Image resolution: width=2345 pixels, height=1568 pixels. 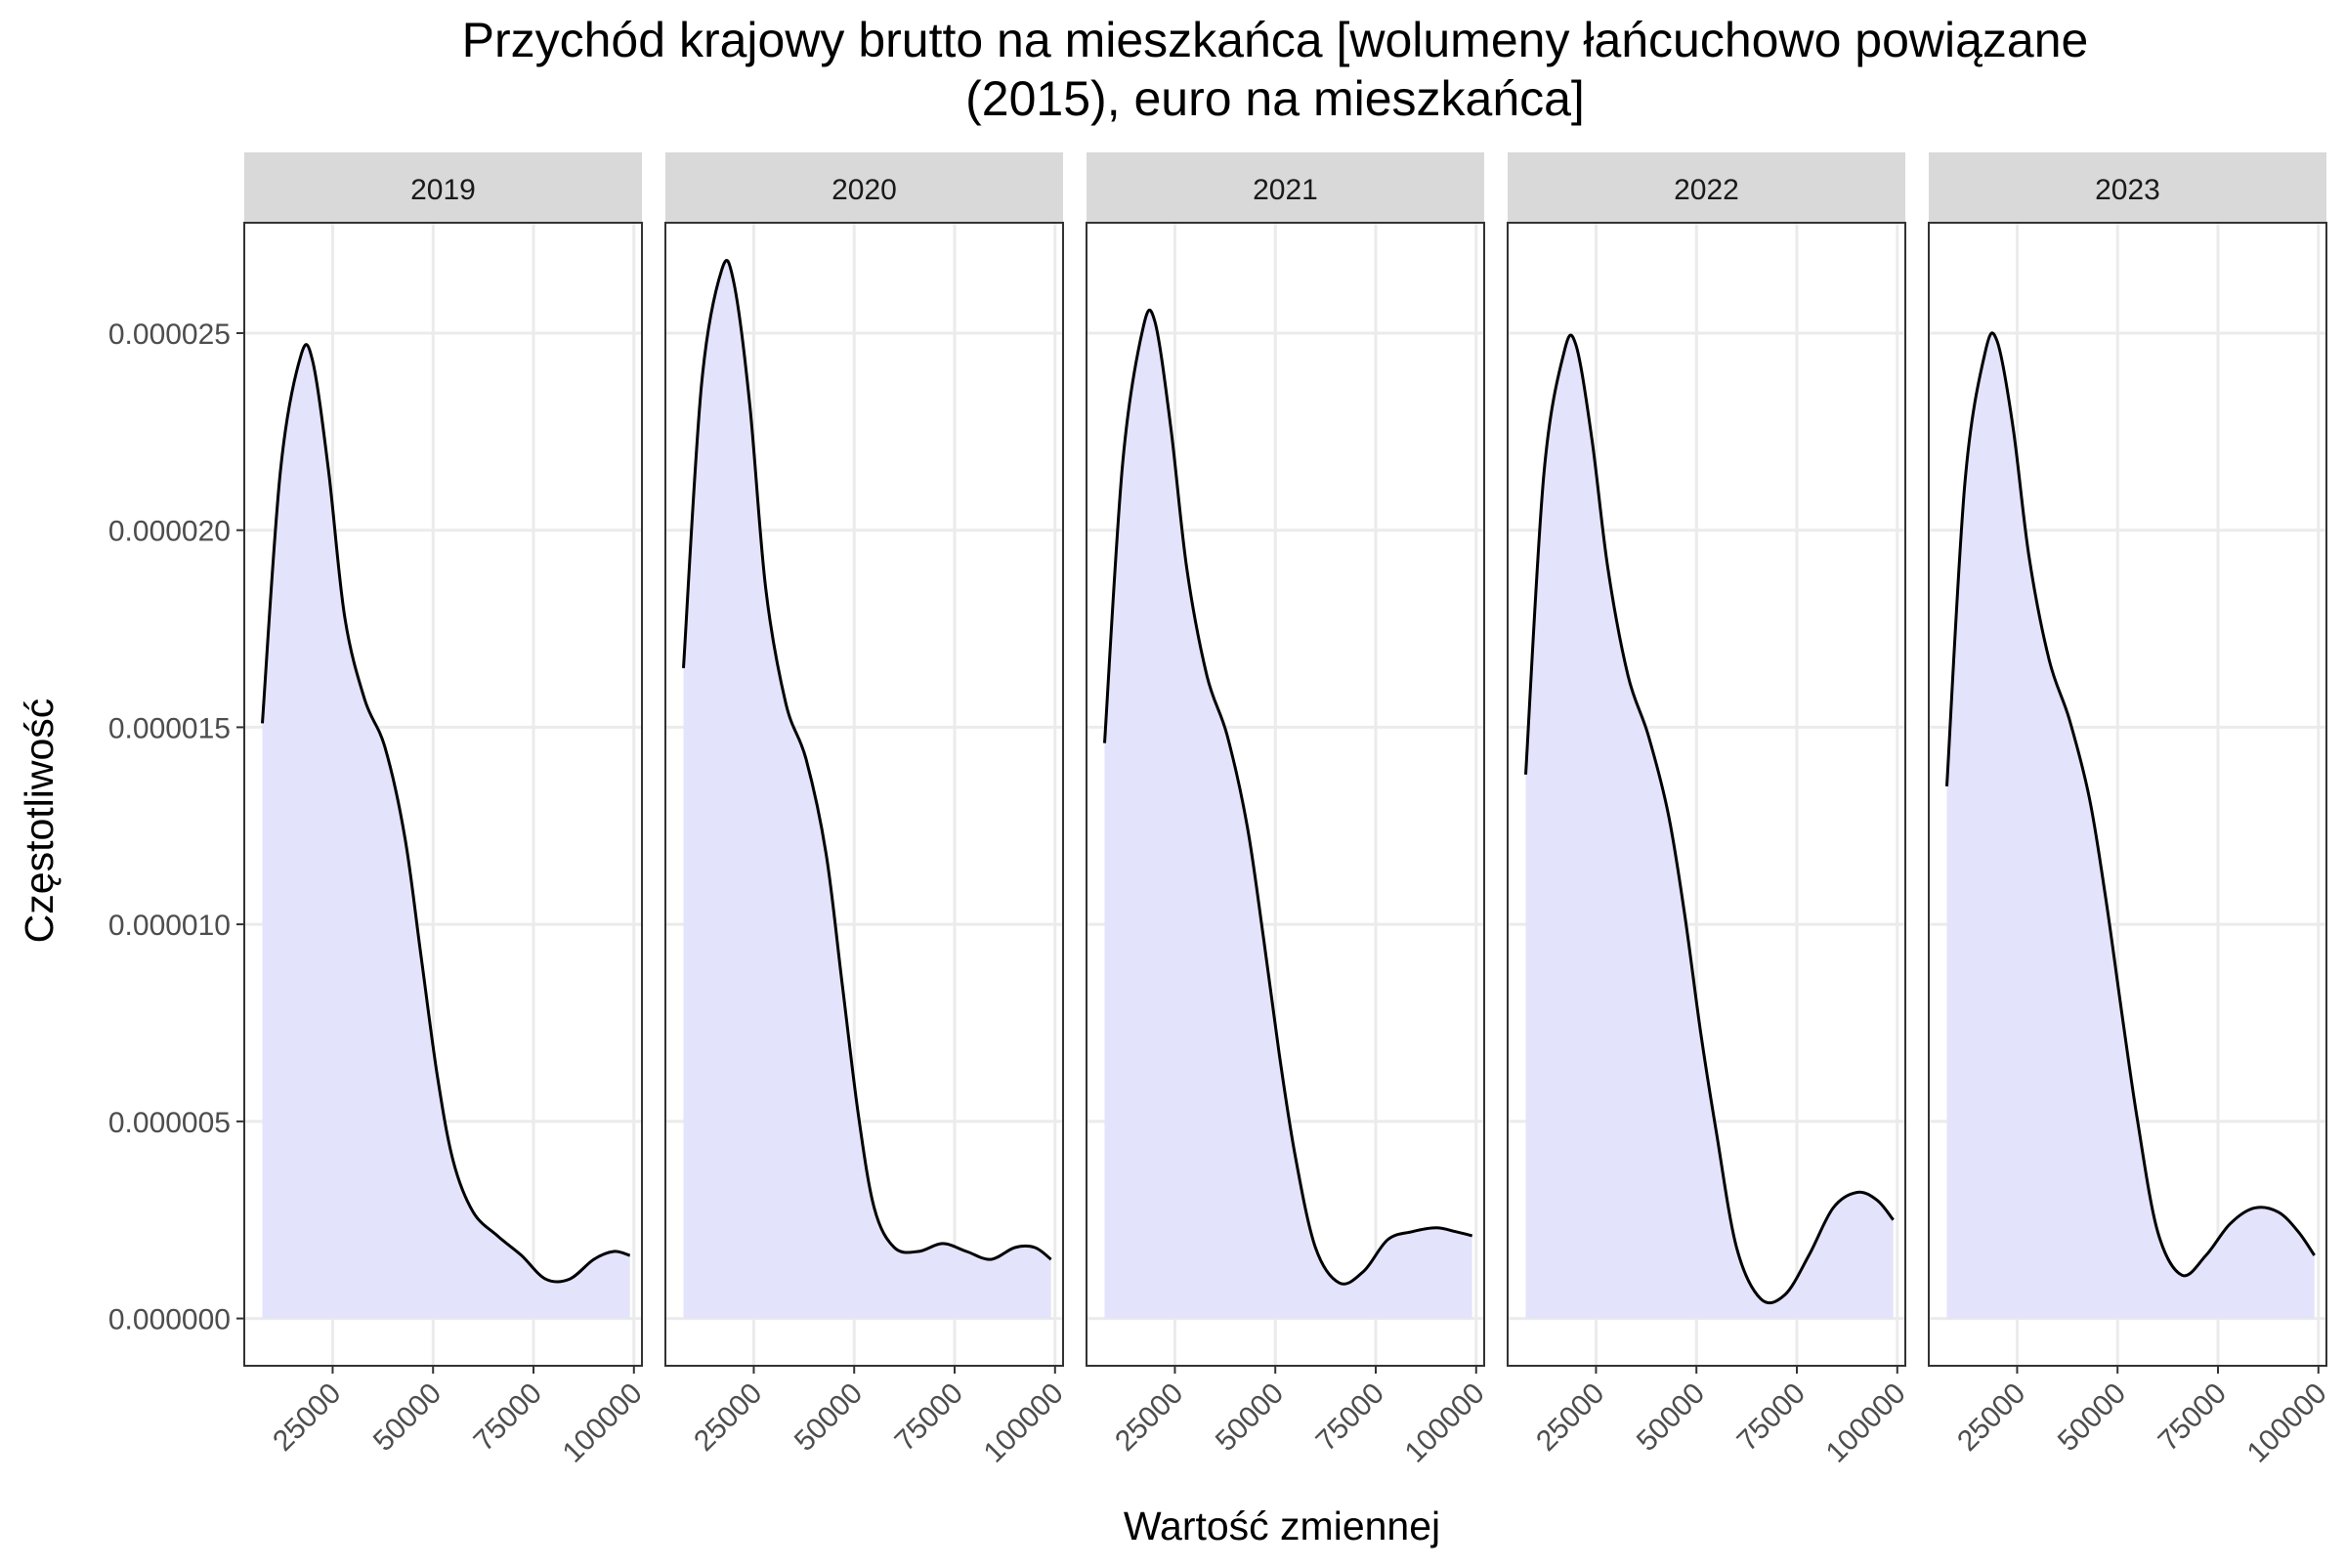 I want to click on facet-strip-label: 2023, so click(x=2127, y=190).